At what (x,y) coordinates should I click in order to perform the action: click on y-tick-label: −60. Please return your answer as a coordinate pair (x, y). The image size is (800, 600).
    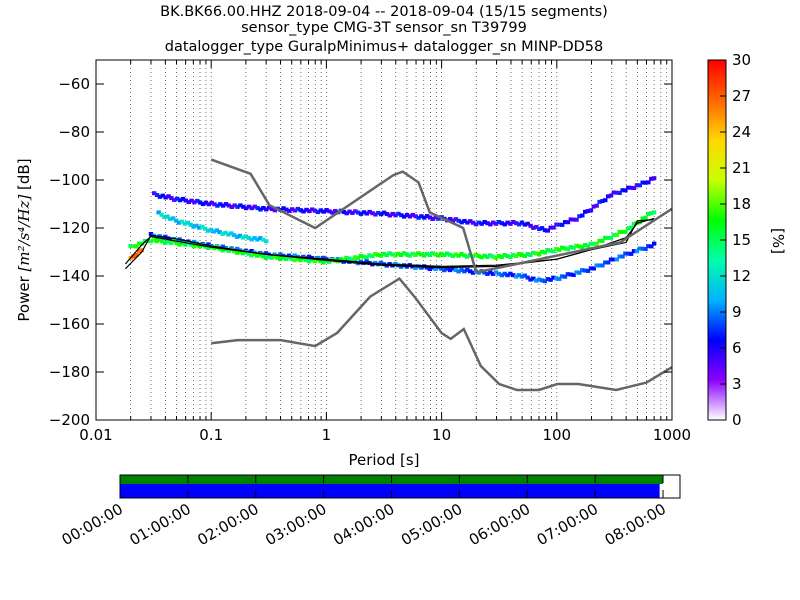
    Looking at the image, I should click on (74, 84).